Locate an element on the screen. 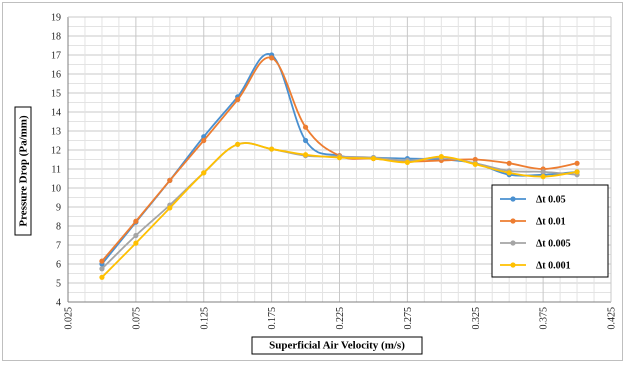 Image resolution: width=627 pixels, height=365 pixels. y-tick-label: 4 is located at coordinates (58, 303).